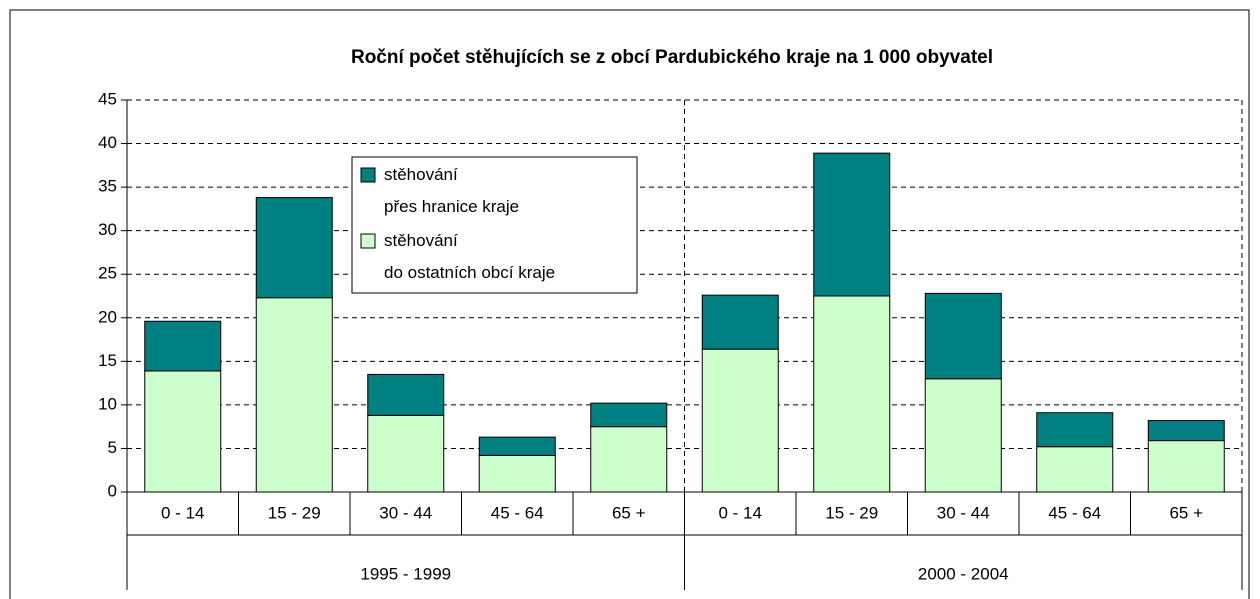 The image size is (1260, 599). I want to click on legend-box, so click(494, 225).